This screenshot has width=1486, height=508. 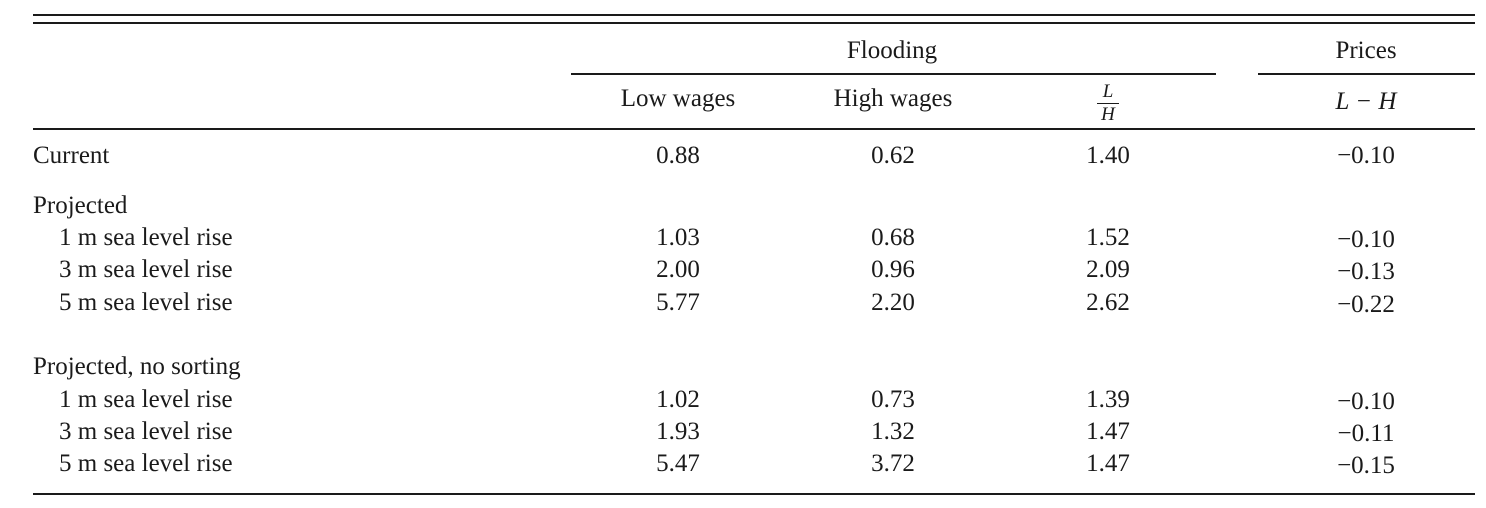 What do you see at coordinates (893, 269) in the screenshot?
I see `cell-projected-3m-high: 0.96` at bounding box center [893, 269].